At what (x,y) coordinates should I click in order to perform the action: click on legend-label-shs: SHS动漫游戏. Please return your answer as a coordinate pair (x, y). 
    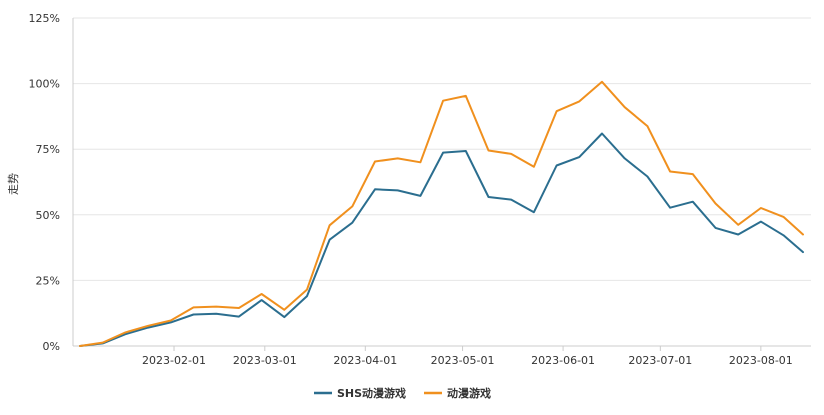
    Looking at the image, I should click on (371, 393).